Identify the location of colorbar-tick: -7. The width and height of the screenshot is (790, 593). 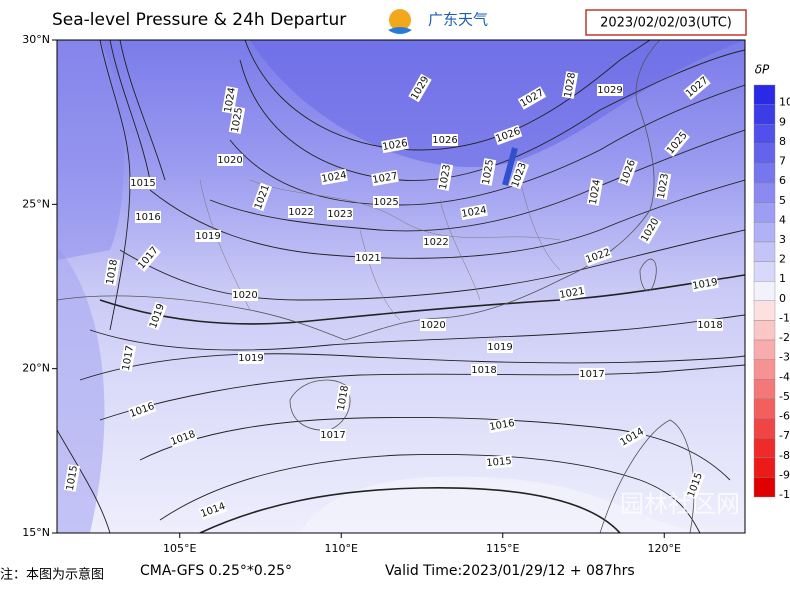
(784, 435).